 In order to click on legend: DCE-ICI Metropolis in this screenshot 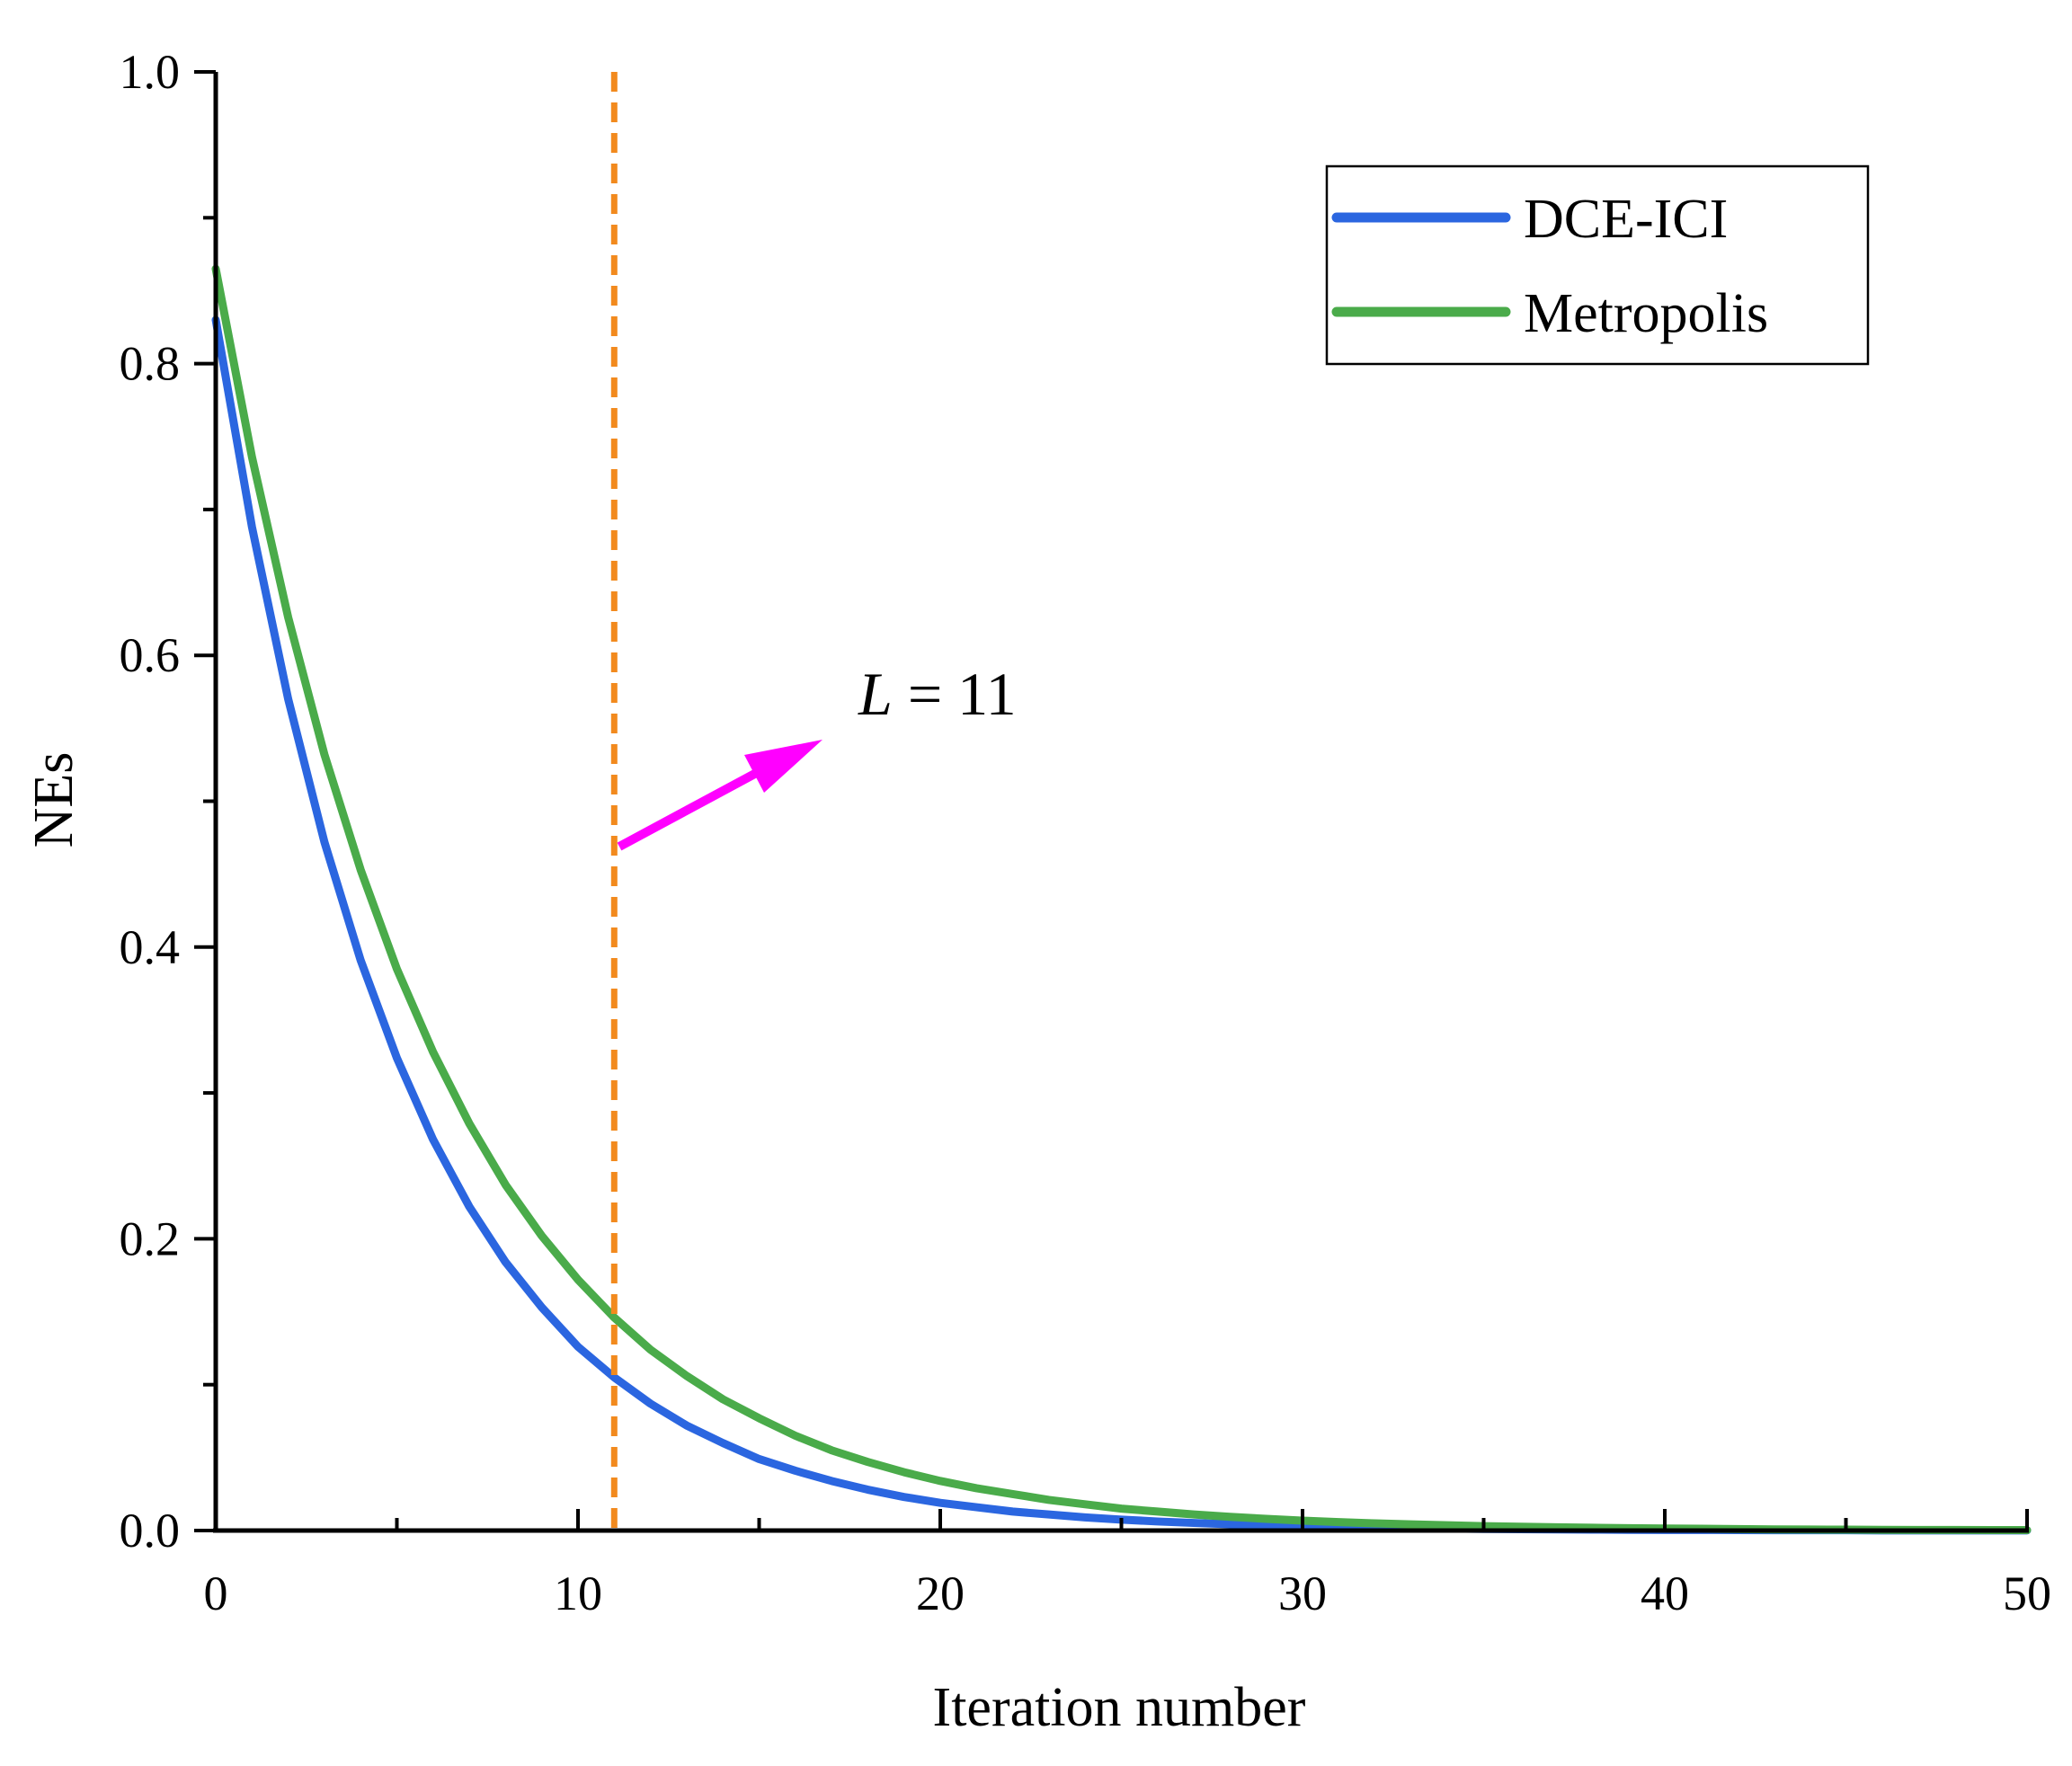, I will do `click(1598, 265)`.